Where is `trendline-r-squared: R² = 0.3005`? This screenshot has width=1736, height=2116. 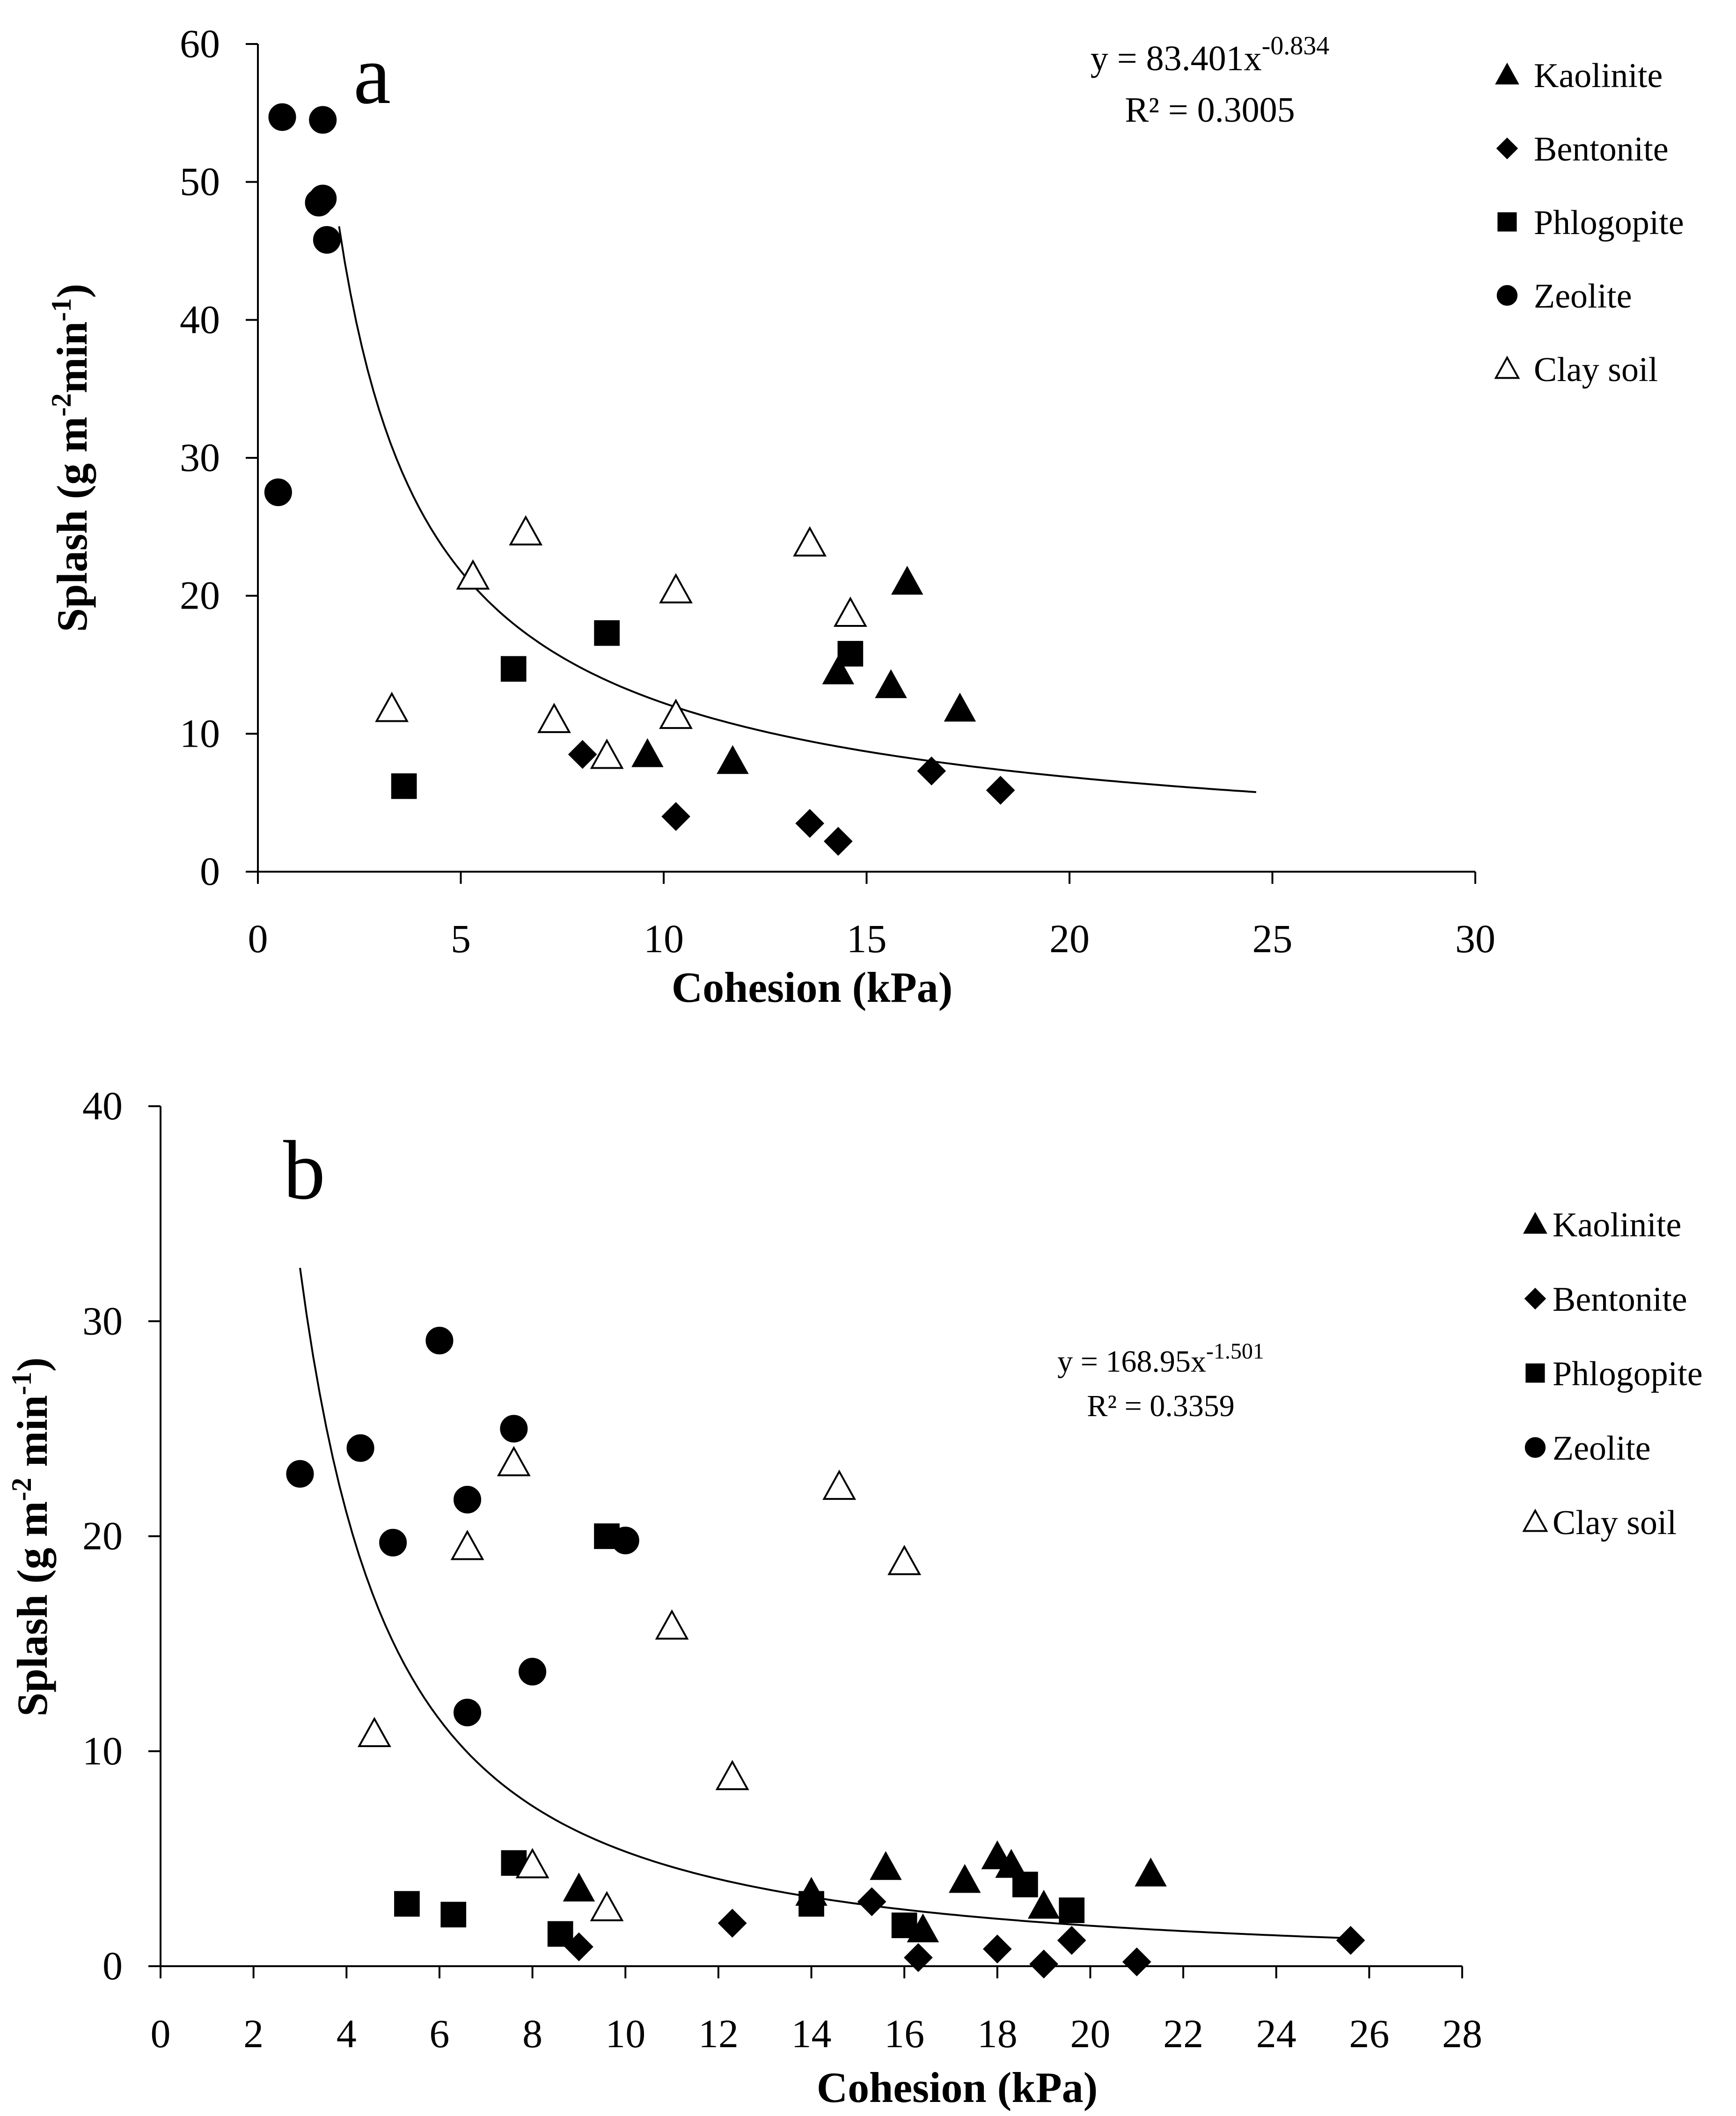
trendline-r-squared: R² = 0.3005 is located at coordinates (1210, 110).